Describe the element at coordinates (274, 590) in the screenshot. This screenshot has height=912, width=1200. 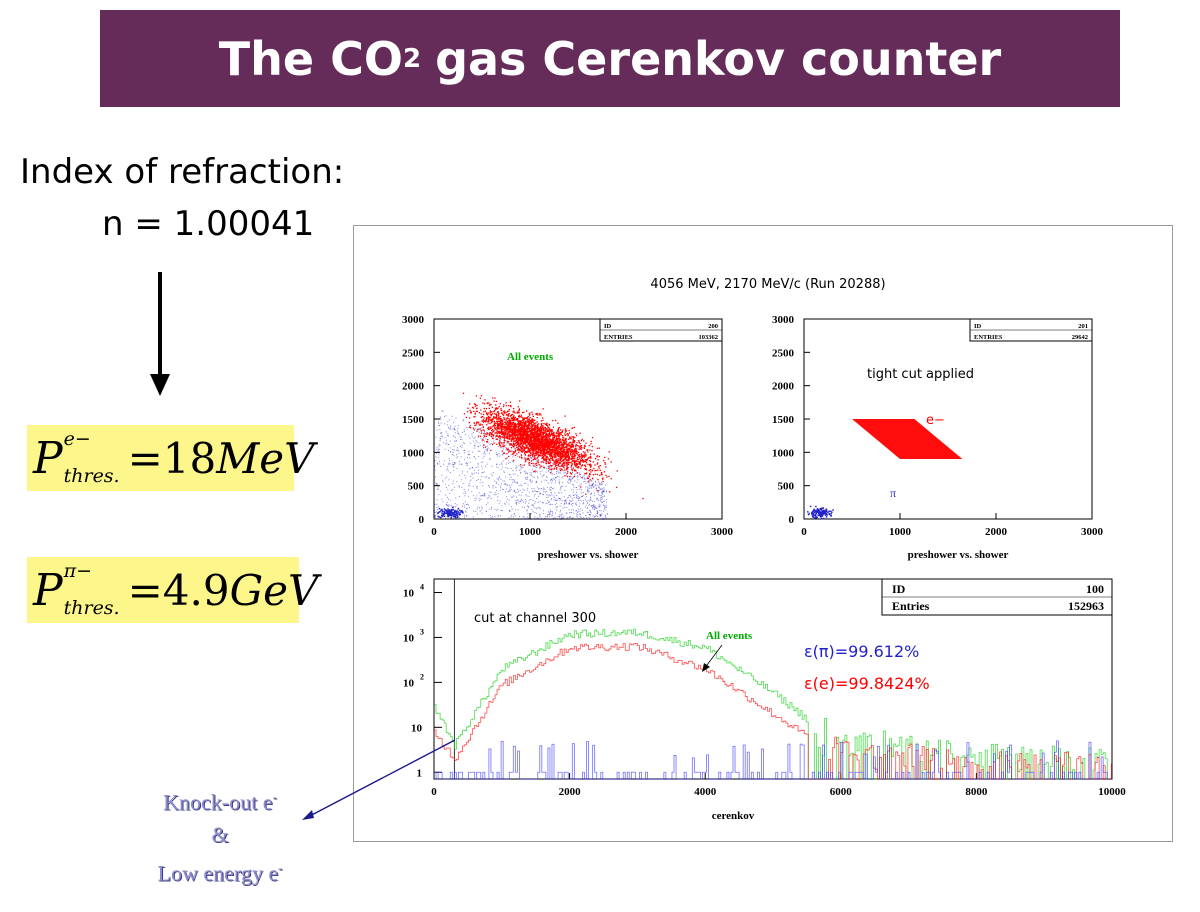
I see `formula-unit: GeV` at that location.